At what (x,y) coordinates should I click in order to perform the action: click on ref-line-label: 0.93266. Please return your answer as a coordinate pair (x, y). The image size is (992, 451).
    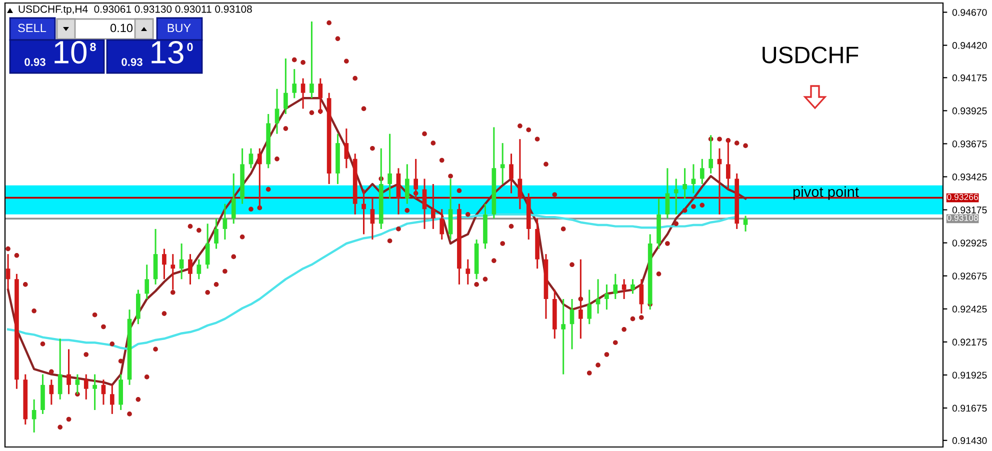
    Looking at the image, I should click on (962, 197).